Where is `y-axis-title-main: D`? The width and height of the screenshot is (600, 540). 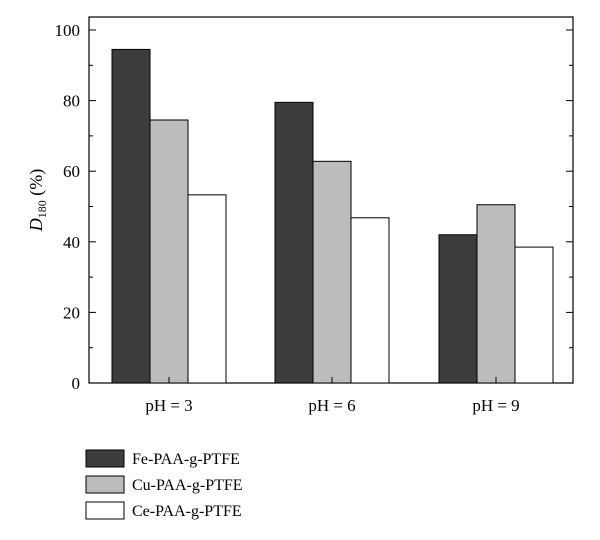
y-axis-title-main: D is located at coordinates (36, 225).